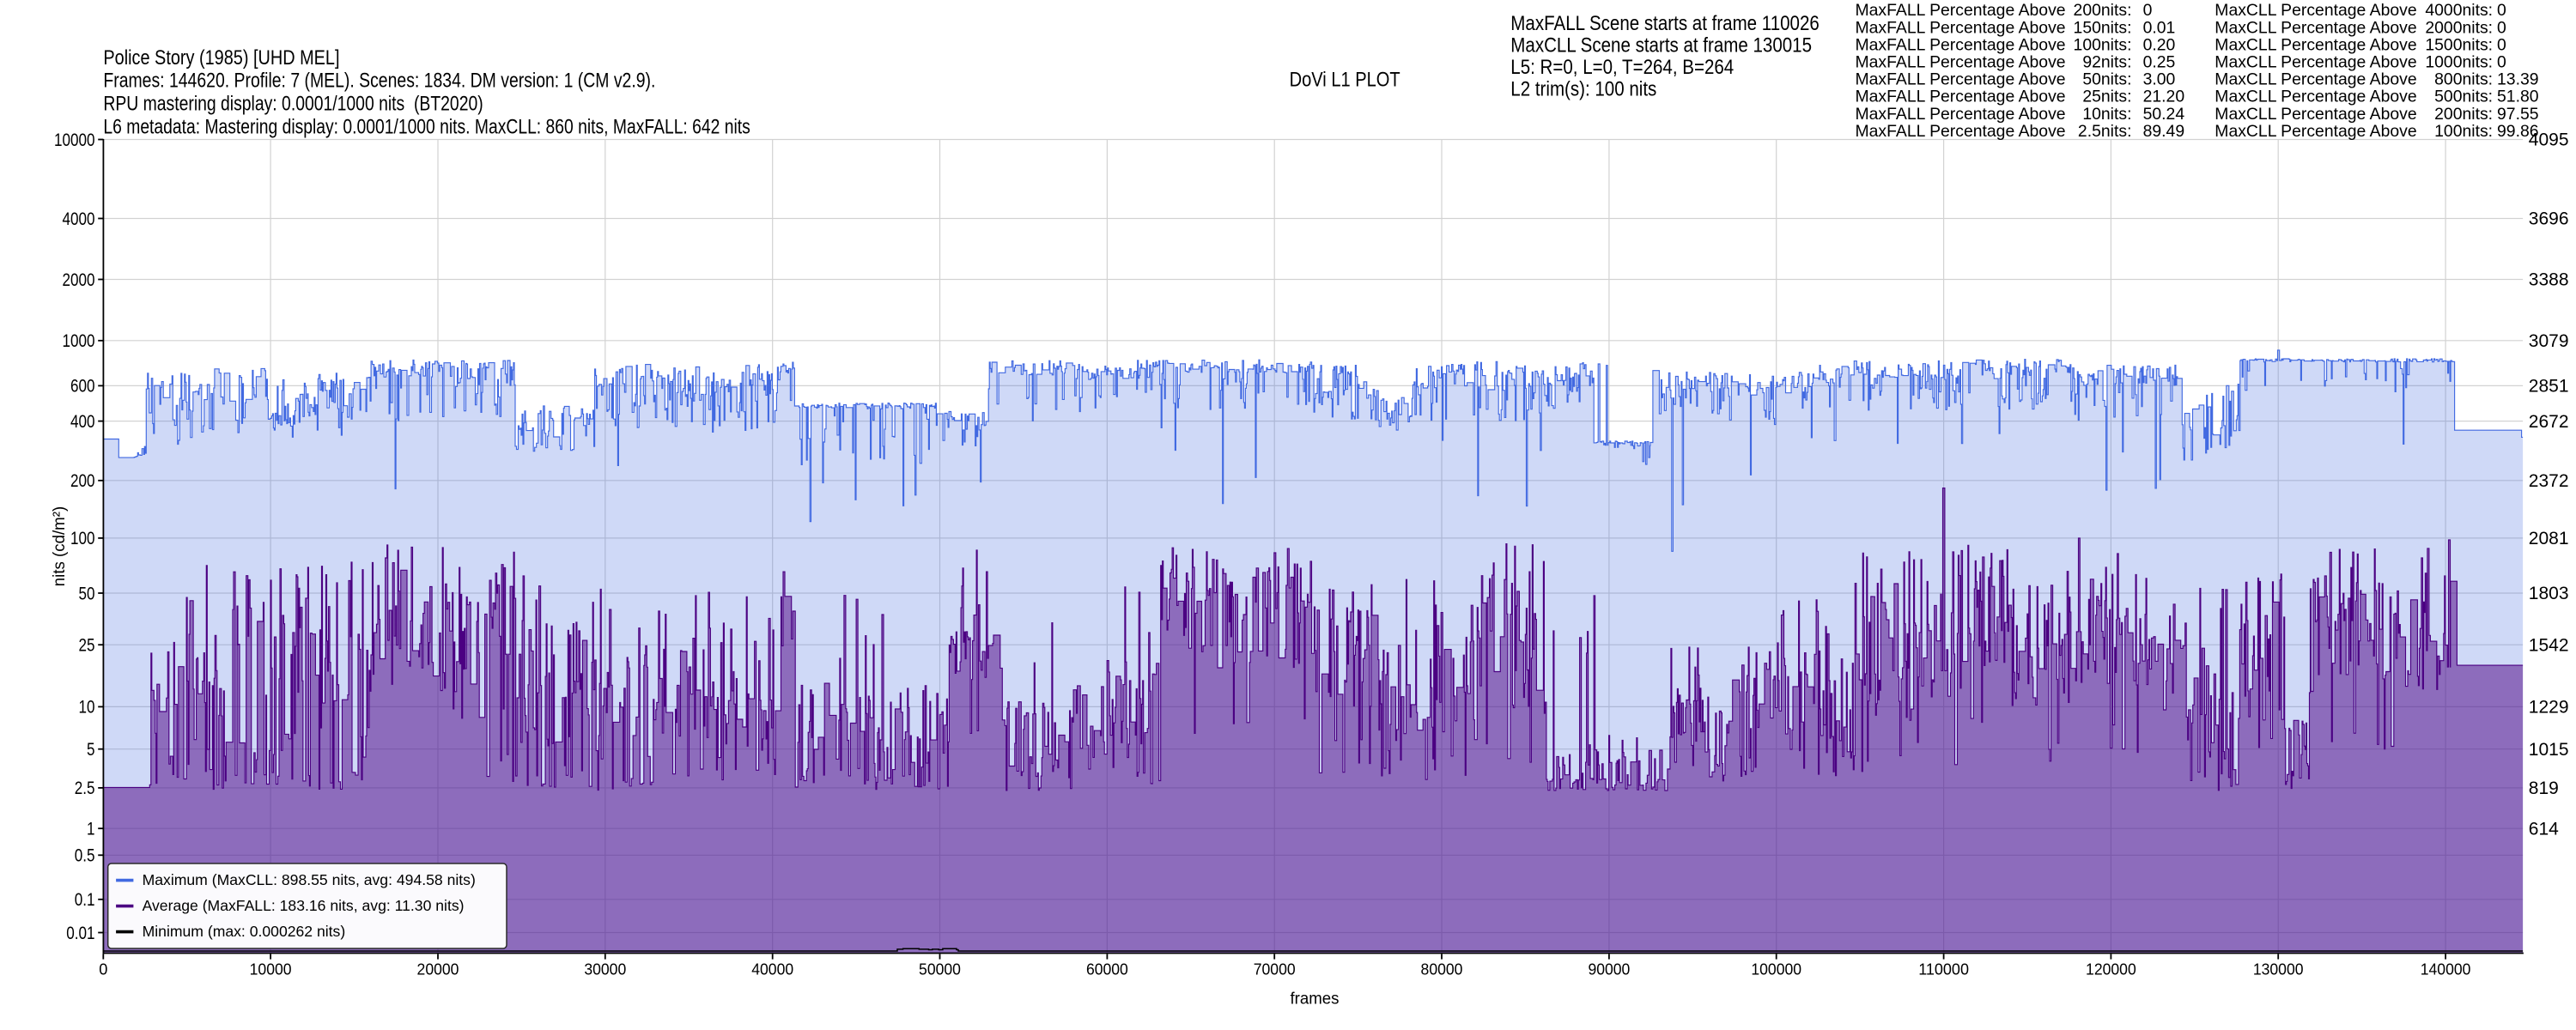 Image resolution: width=2576 pixels, height=1030 pixels. Describe the element at coordinates (2518, 131) in the screenshot. I see `svg-text: 99.86` at that location.